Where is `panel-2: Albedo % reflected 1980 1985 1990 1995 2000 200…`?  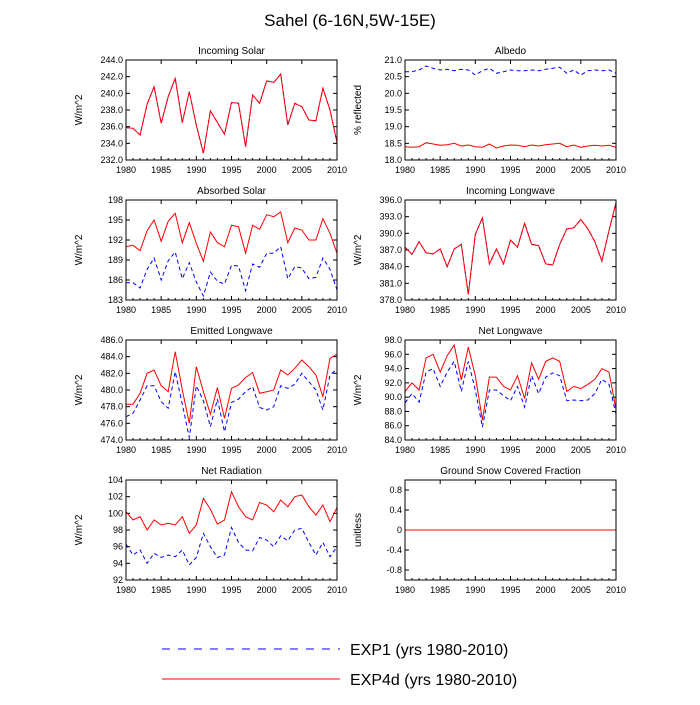 panel-2: Albedo % reflected 1980 1985 1990 1995 2000 200… is located at coordinates (489, 110).